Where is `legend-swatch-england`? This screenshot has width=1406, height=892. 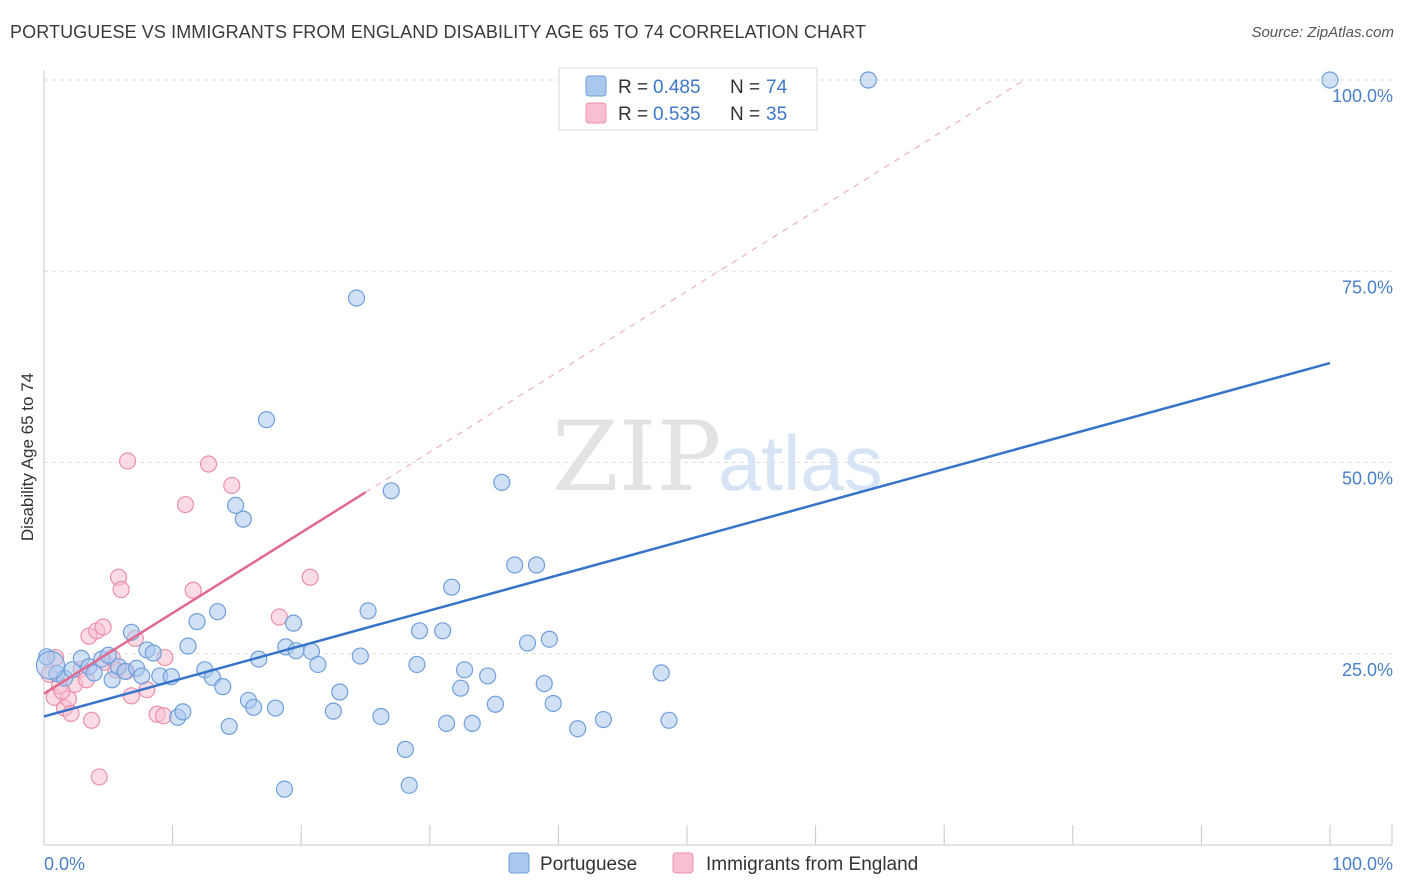
legend-swatch-england is located at coordinates (596, 113).